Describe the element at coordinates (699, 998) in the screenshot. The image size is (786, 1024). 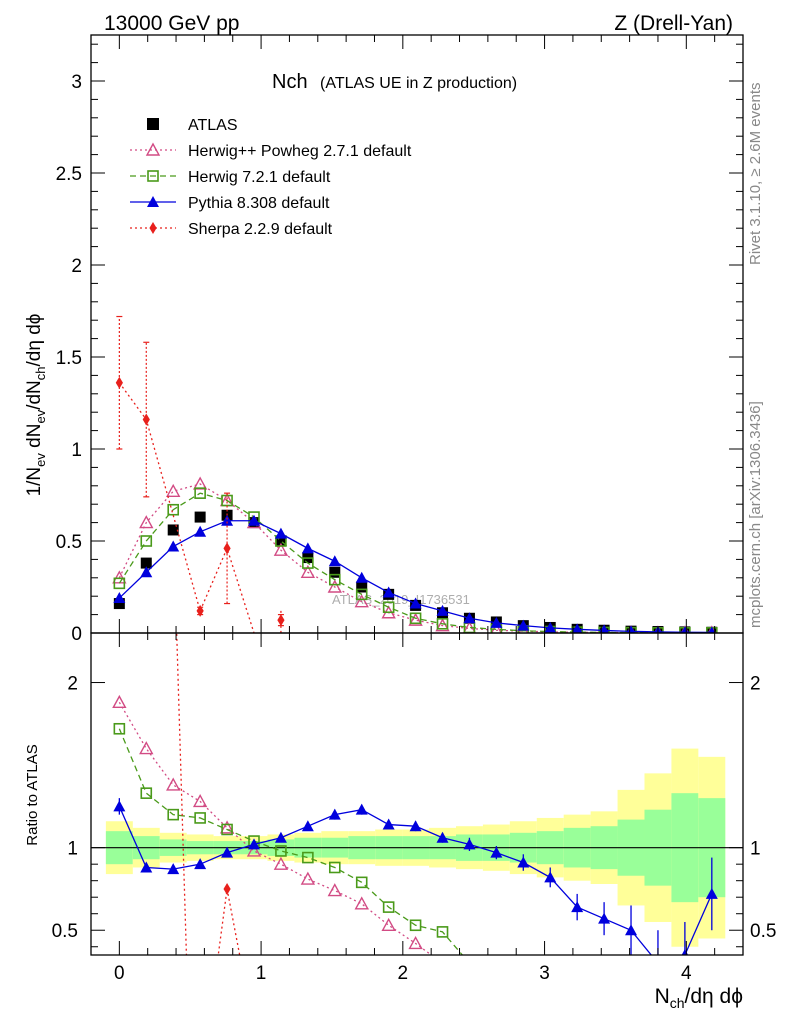
I see `x-axis-label: Nch/dη dϕ` at that location.